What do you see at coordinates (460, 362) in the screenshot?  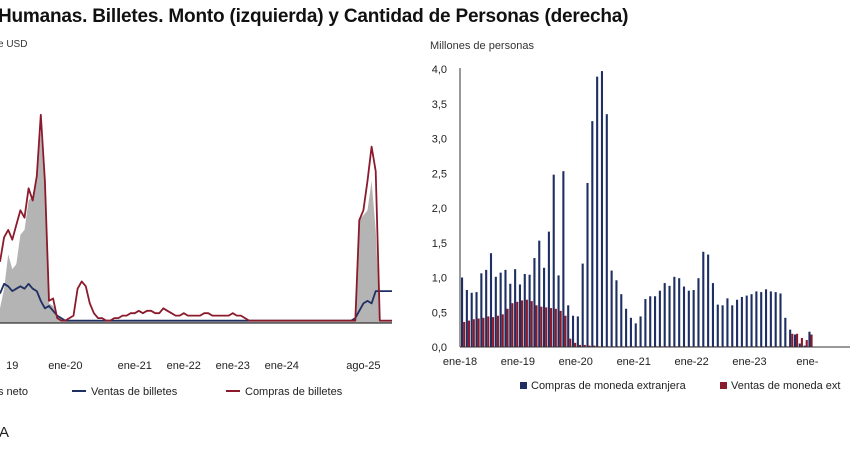 I see `right-x-tick-label: ene-18` at bounding box center [460, 362].